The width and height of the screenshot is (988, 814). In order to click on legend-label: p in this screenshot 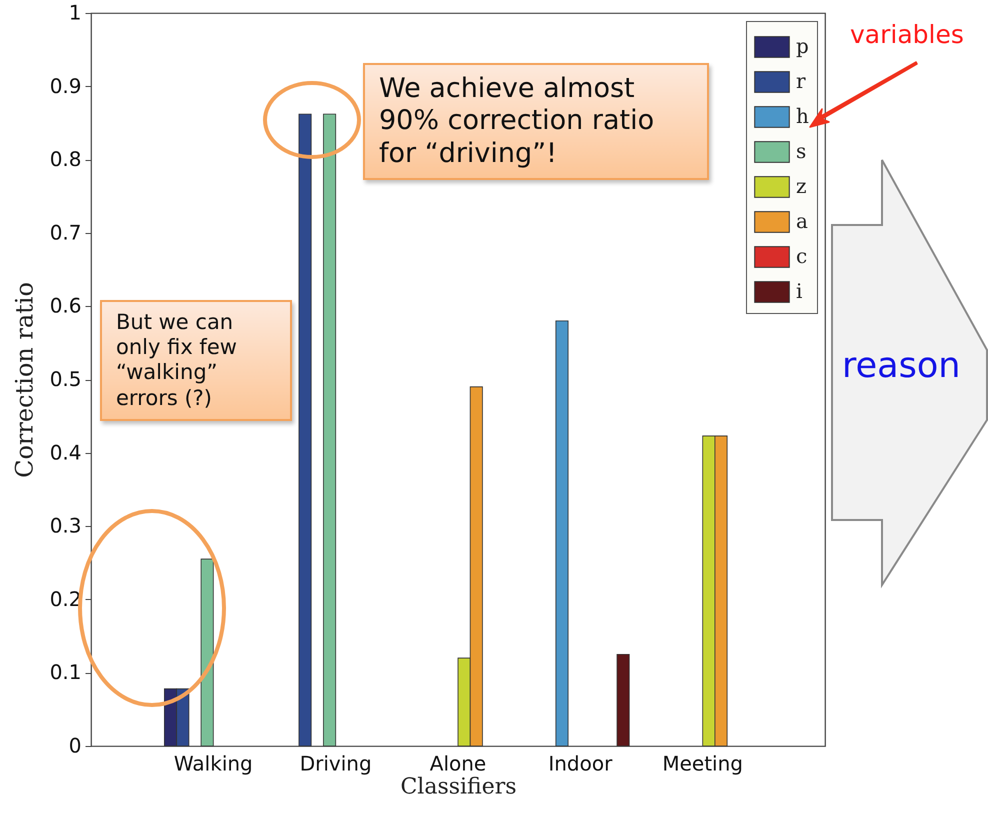, I will do `click(802, 46)`.